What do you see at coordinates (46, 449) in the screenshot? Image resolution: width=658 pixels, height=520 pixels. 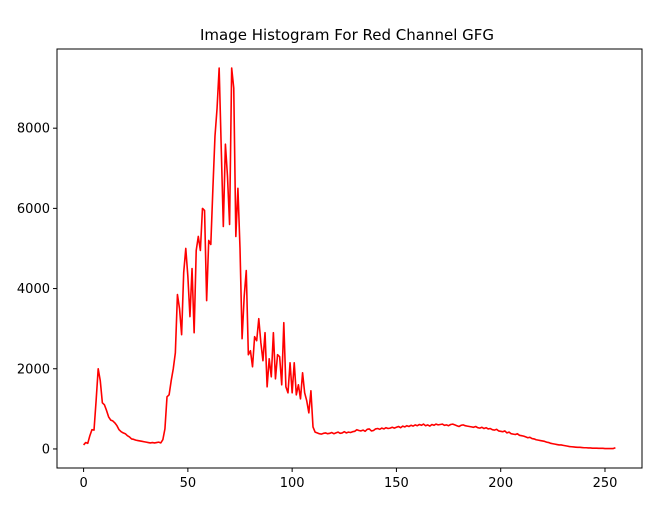 I see `y-tick-label: 0` at bounding box center [46, 449].